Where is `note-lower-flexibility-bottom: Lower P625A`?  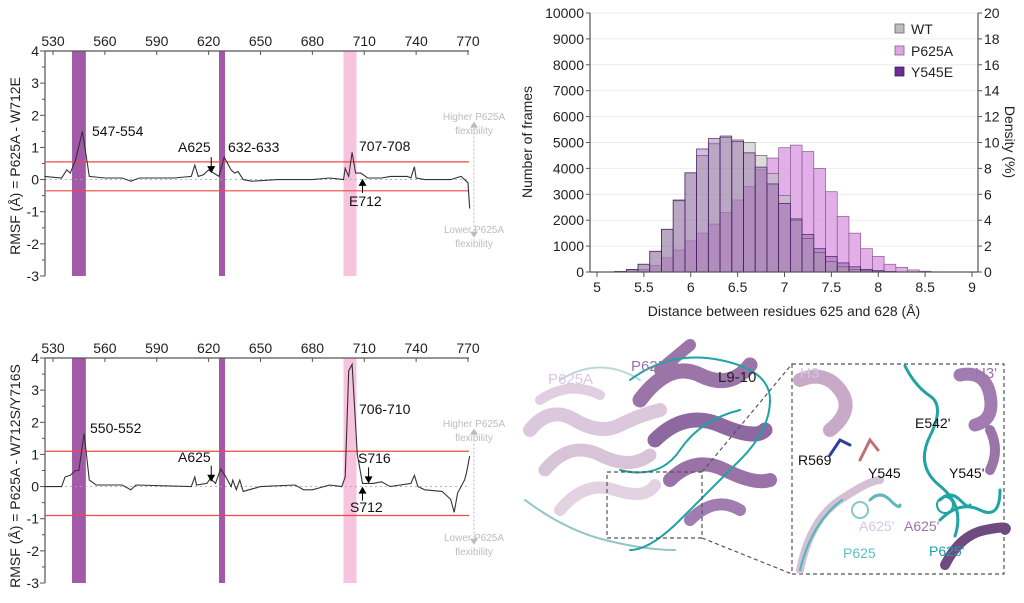 note-lower-flexibility-bottom: Lower P625A is located at coordinates (474, 538).